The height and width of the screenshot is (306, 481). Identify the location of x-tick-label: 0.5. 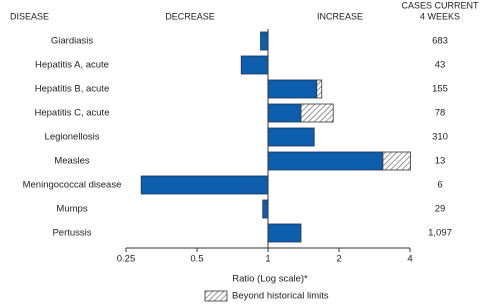
(196, 259).